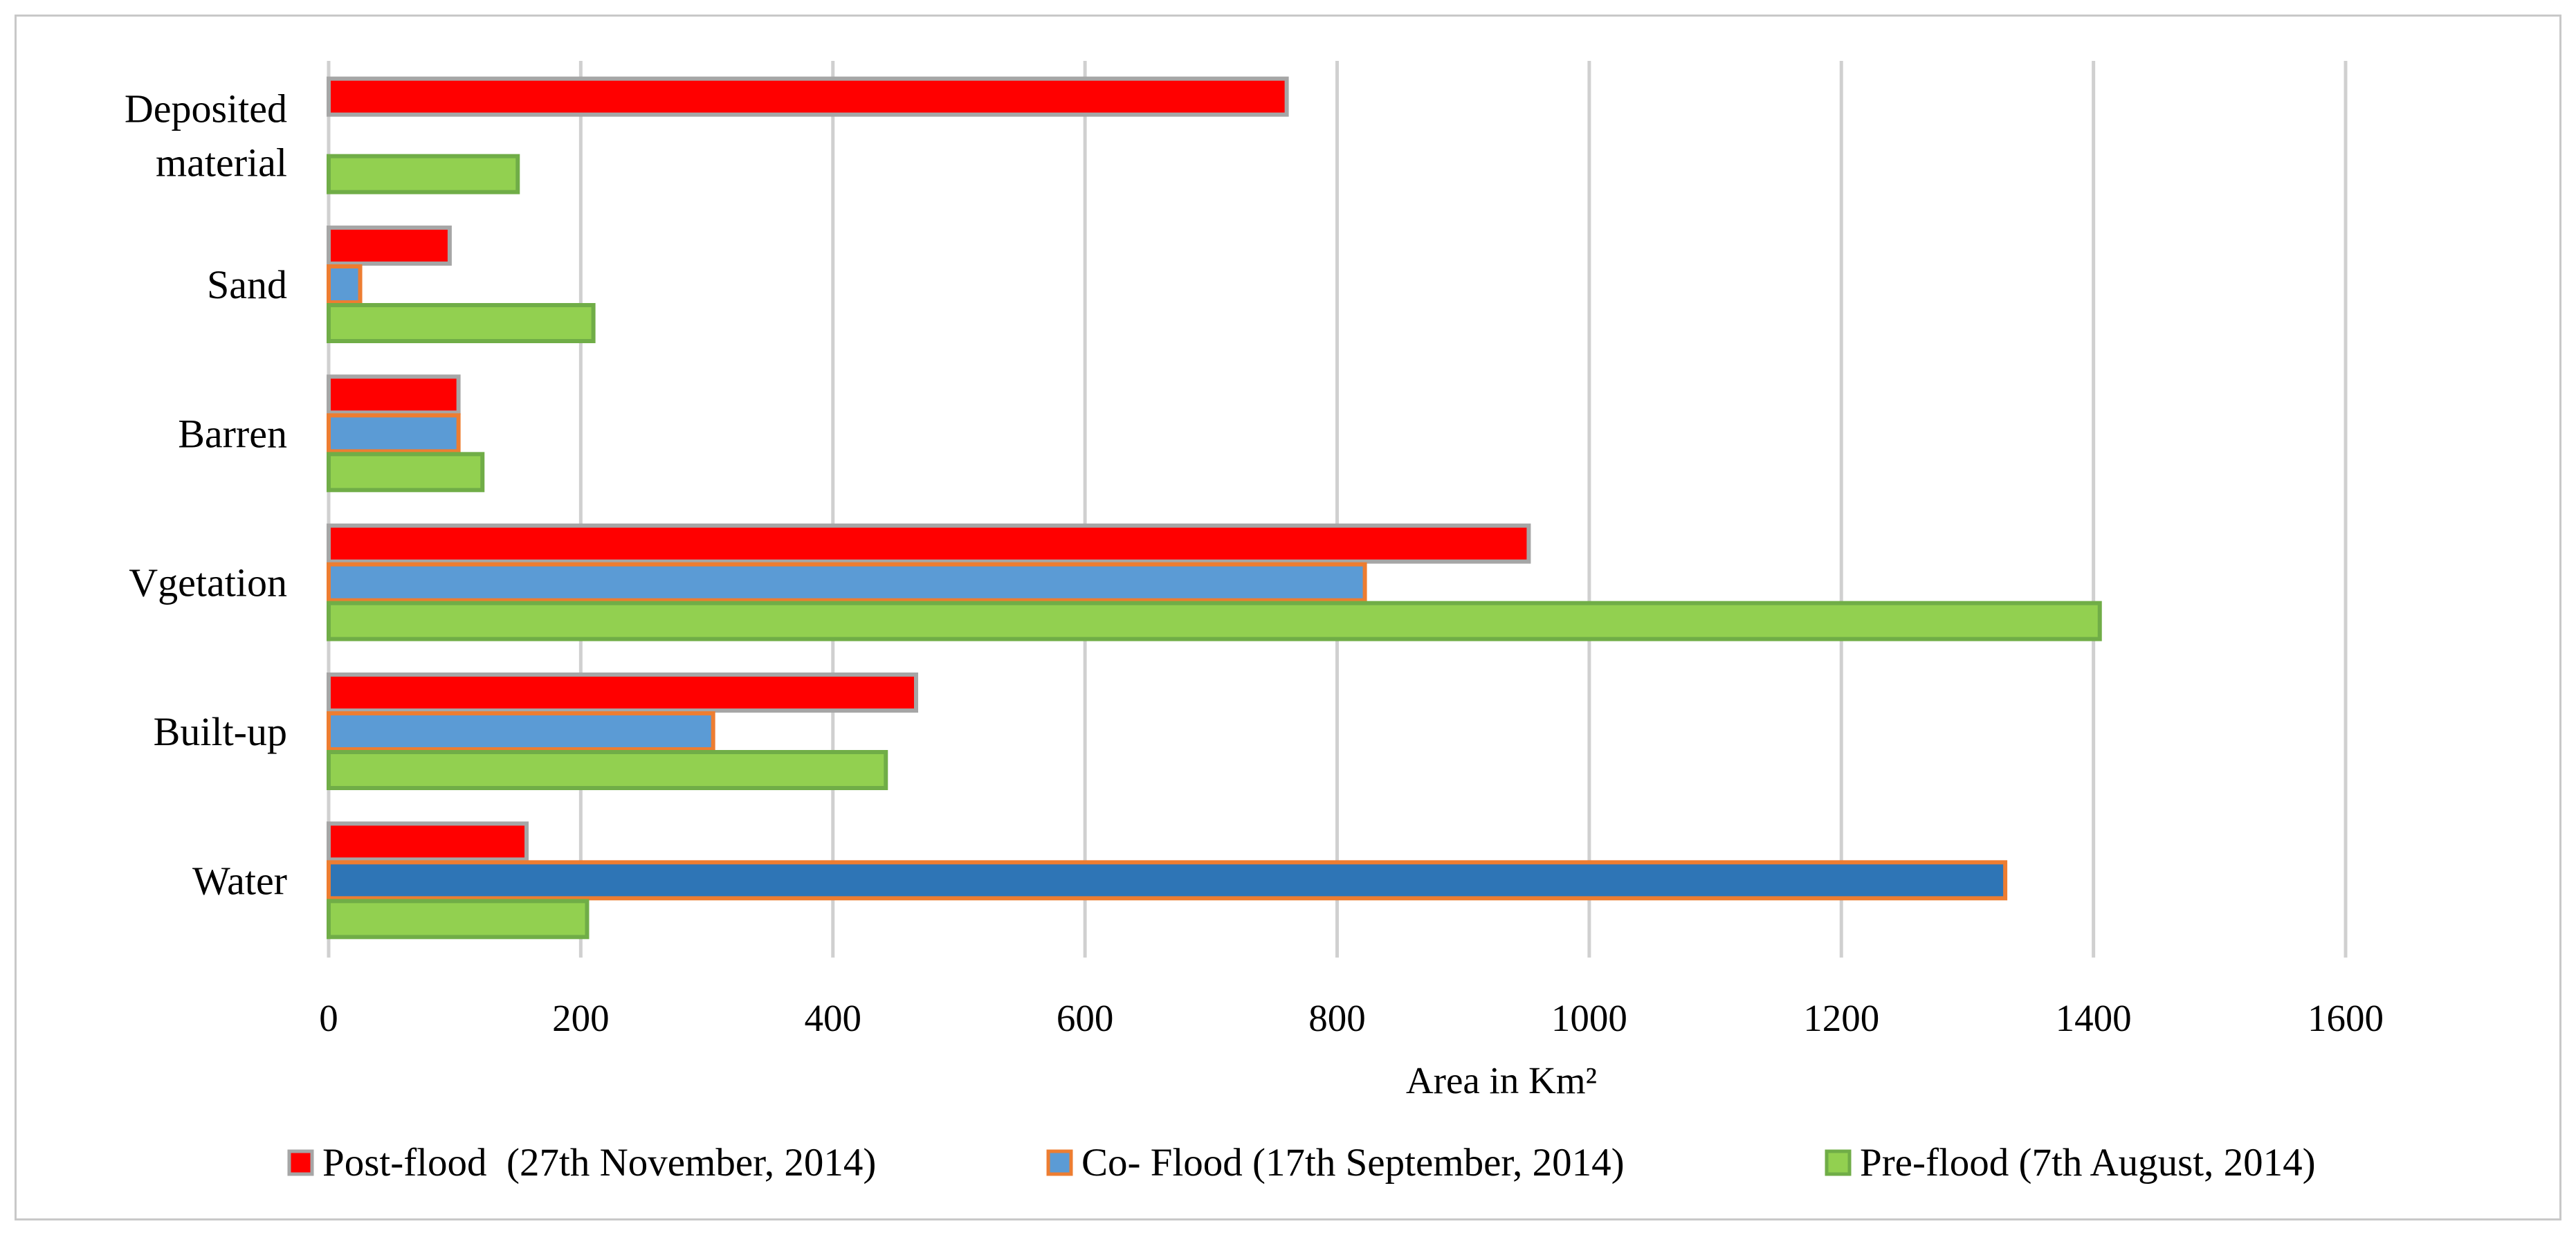 This screenshot has width=2576, height=1235. I want to click on x-tick-label: 400, so click(834, 1018).